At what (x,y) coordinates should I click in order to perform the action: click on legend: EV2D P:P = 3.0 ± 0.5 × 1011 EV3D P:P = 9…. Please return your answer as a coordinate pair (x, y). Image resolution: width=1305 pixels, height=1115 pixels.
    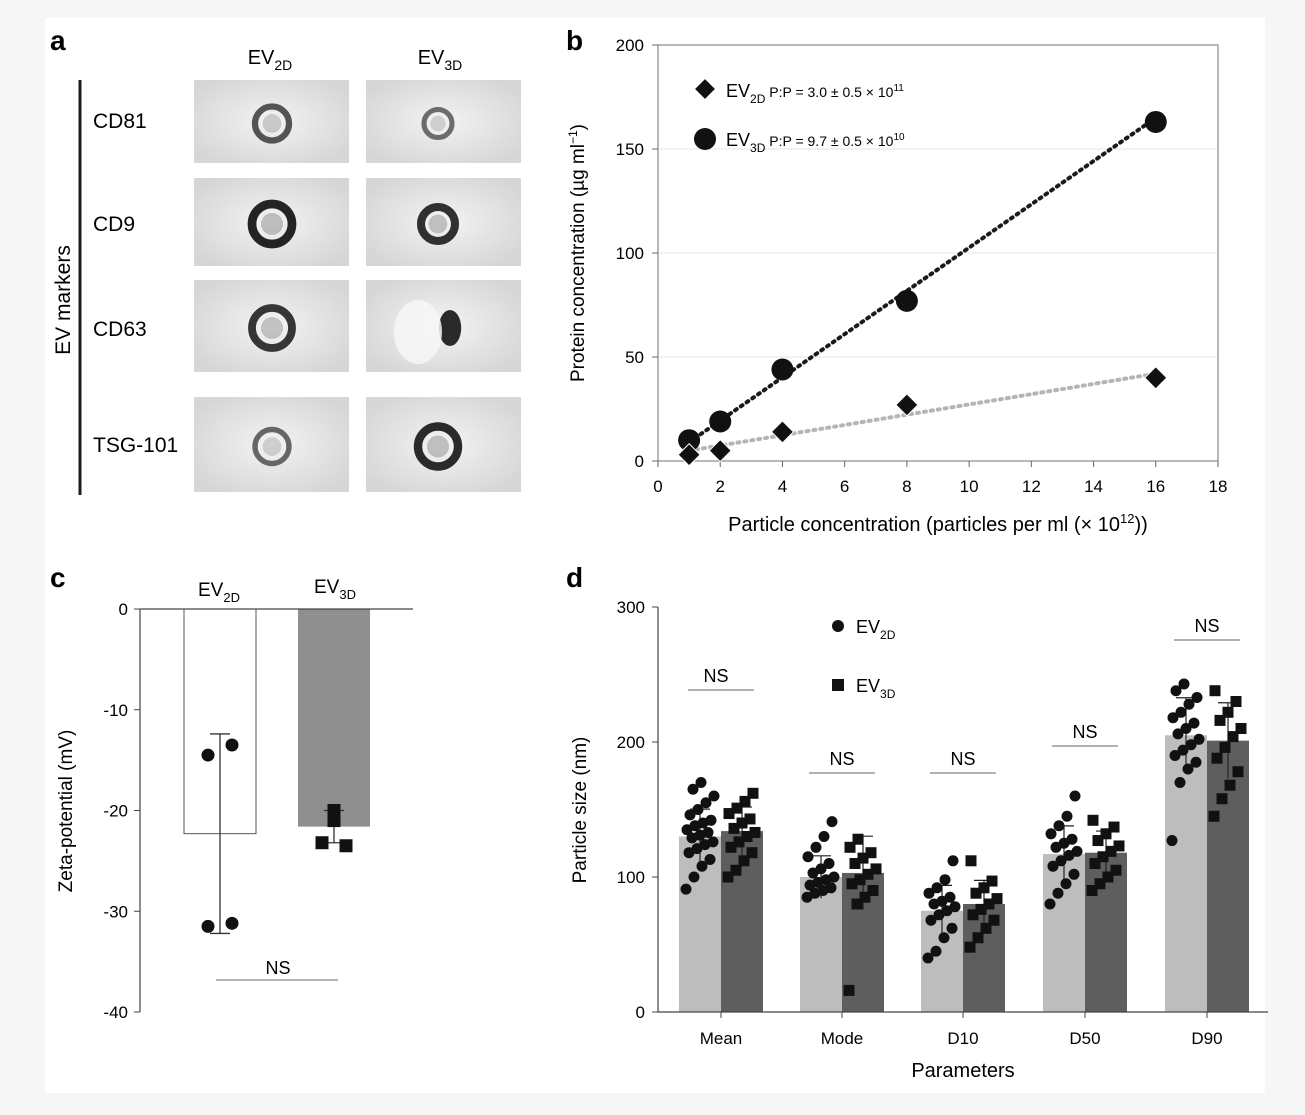
    Looking at the image, I should click on (799, 117).